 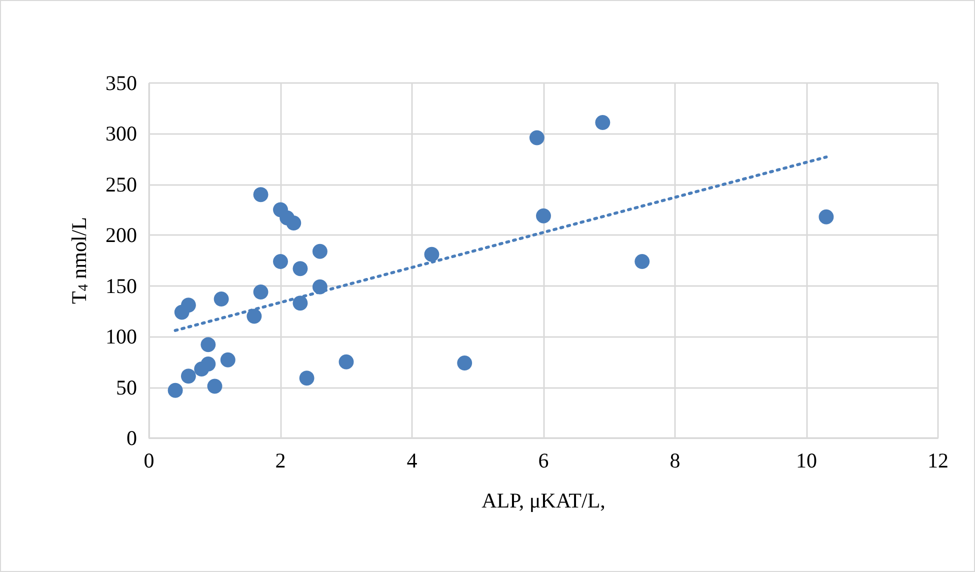 I want to click on x-tick-label: 2, so click(x=280, y=460).